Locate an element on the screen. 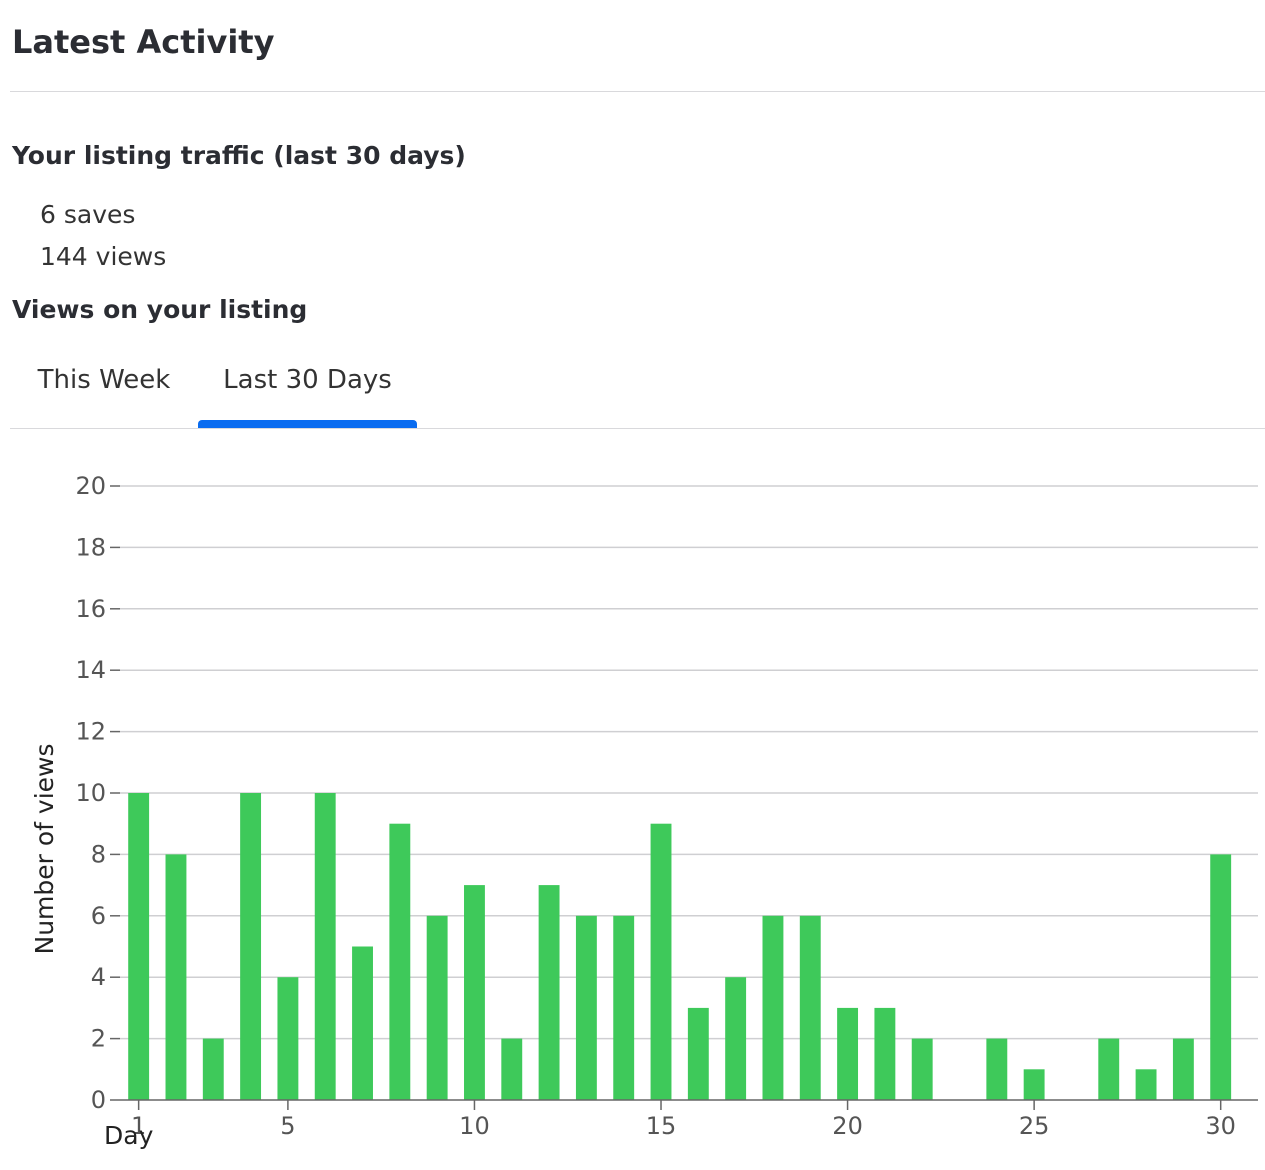  tabs-divider is located at coordinates (637, 428).